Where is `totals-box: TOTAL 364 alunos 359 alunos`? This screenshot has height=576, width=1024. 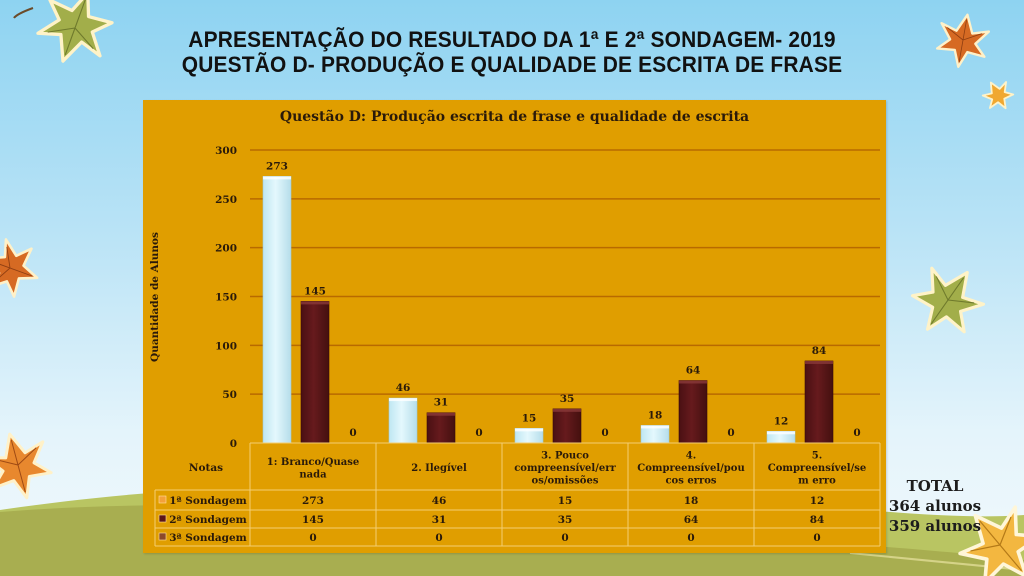
totals-box: TOTAL 364 alunos 359 alunos is located at coordinates (935, 506).